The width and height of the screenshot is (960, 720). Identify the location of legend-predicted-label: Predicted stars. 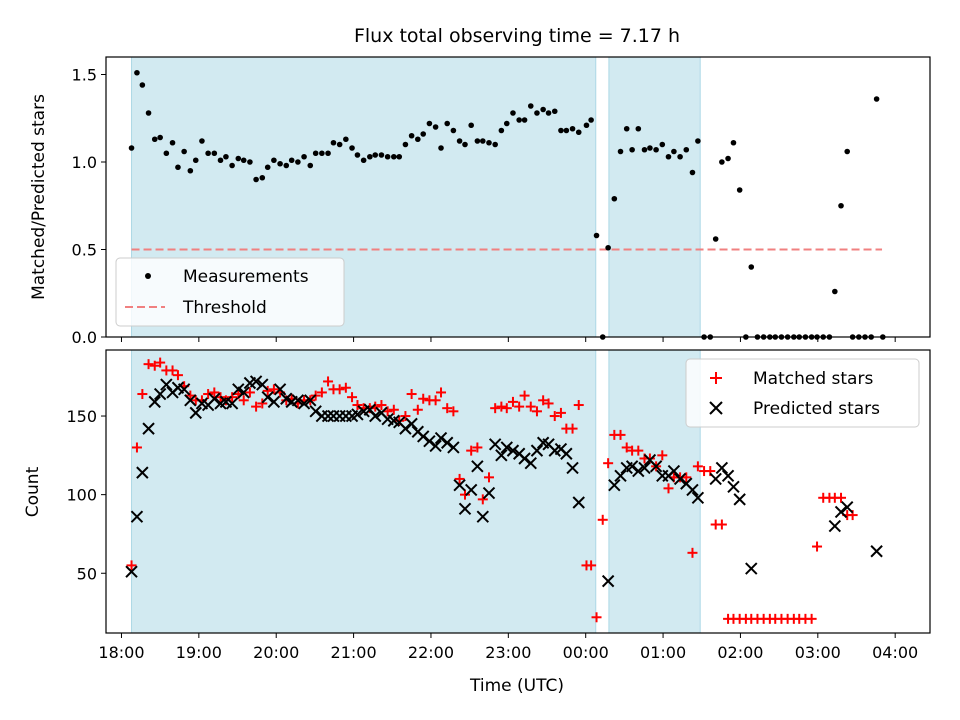
(816, 409).